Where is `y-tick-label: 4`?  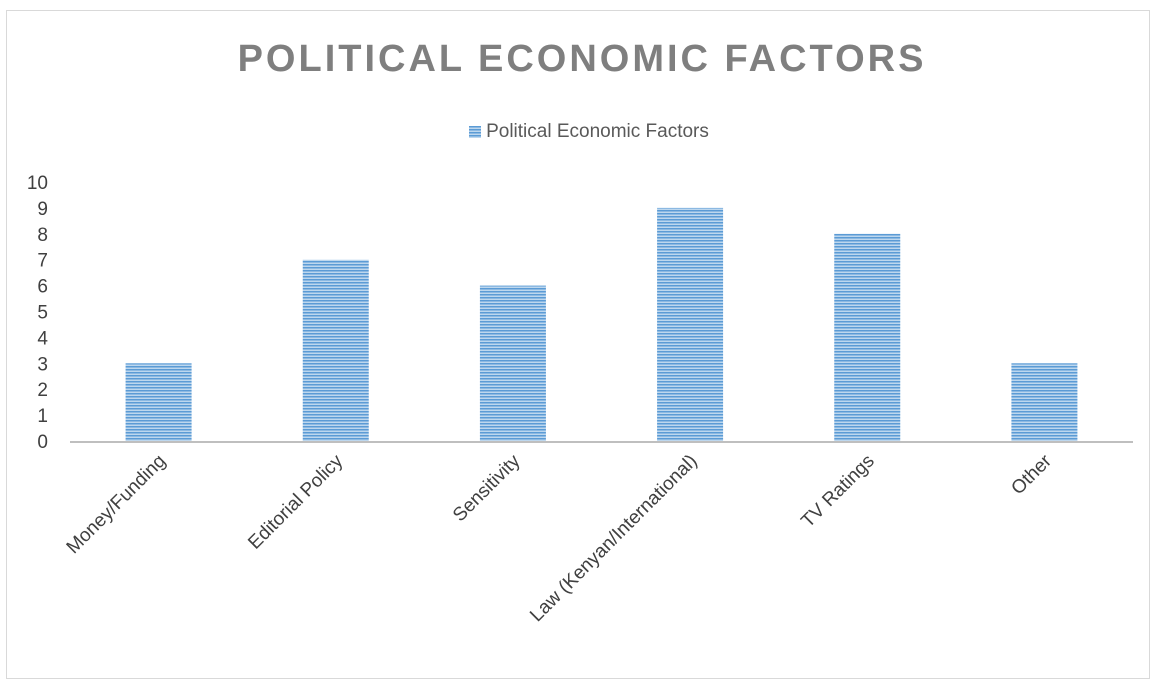 y-tick-label: 4 is located at coordinates (42, 338).